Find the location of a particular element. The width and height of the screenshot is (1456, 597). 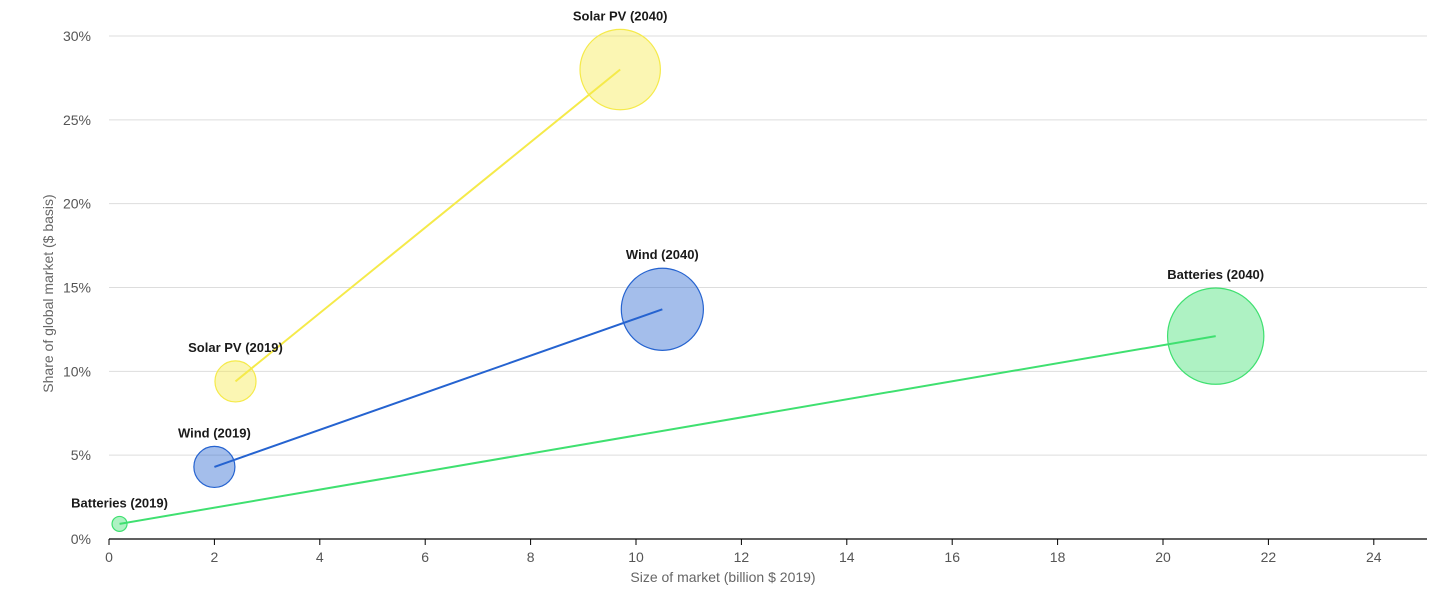

y-tick-label: 15% is located at coordinates (77, 288).